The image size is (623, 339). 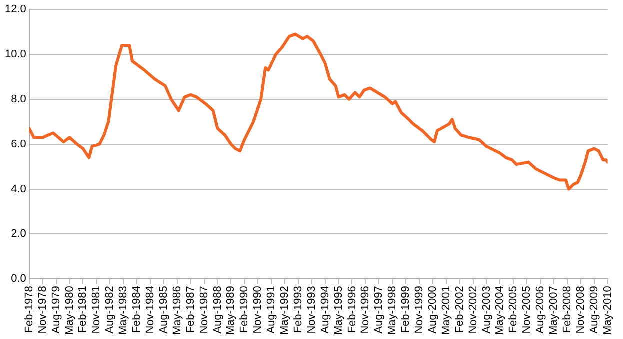 I want to click on x-tick-label: Aug-1979, so click(x=56, y=310).